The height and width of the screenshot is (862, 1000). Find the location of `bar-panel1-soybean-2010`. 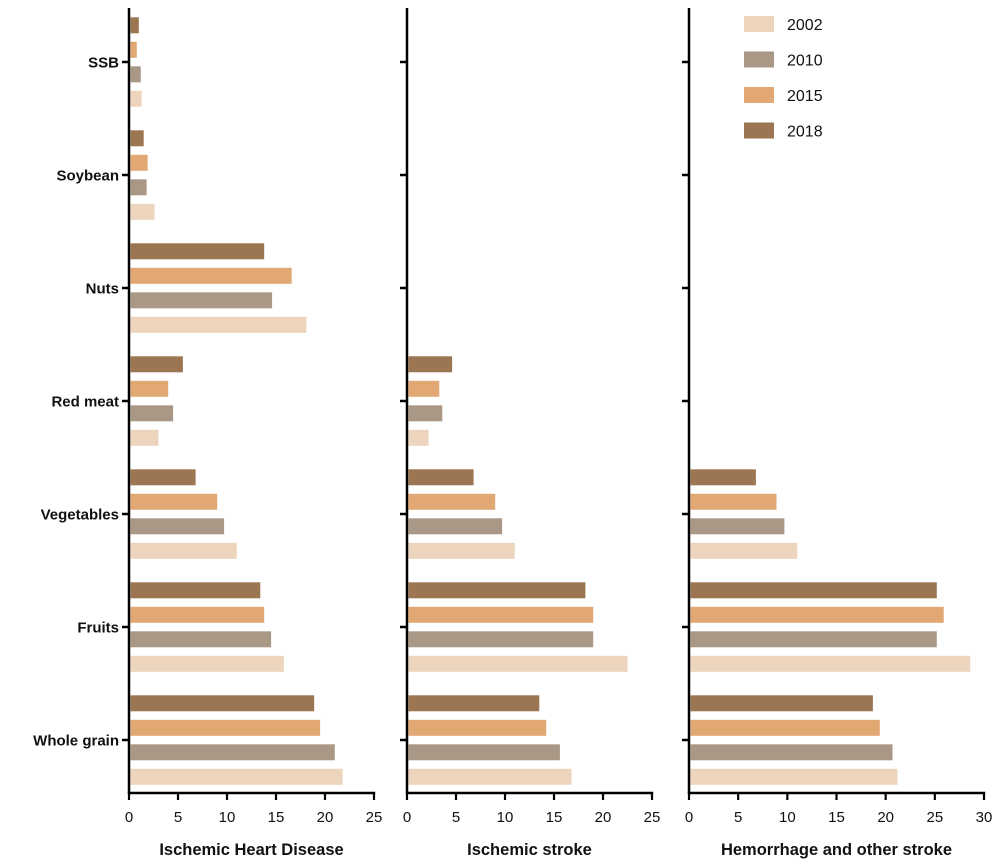

bar-panel1-soybean-2010 is located at coordinates (138, 187).